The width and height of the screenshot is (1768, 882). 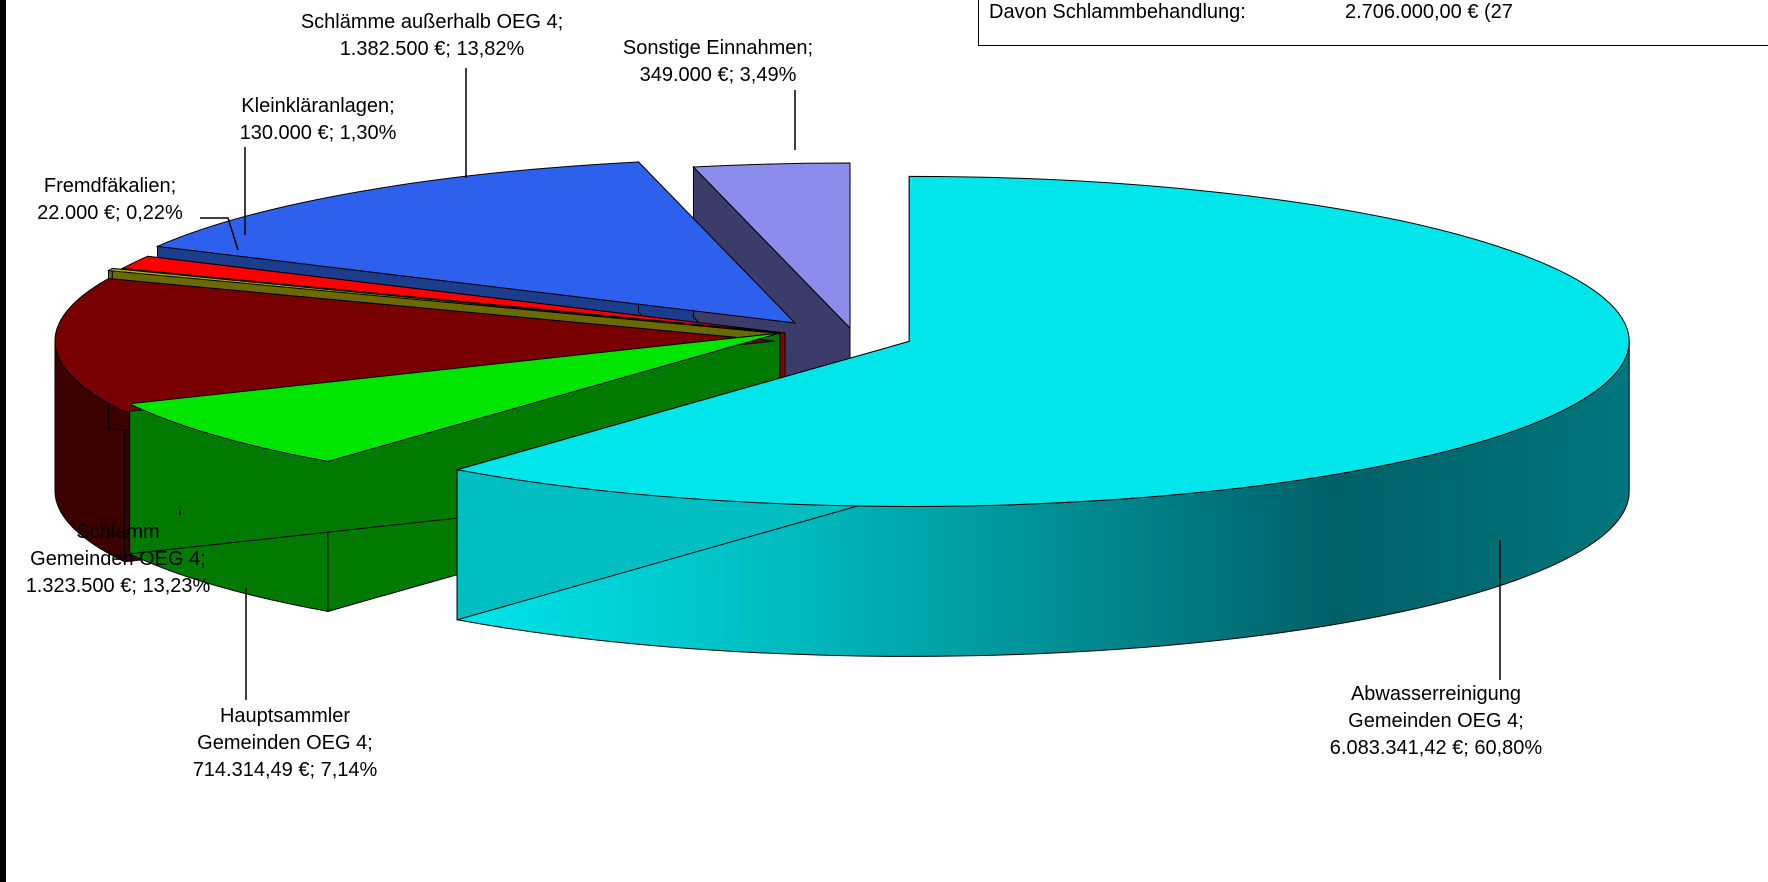 What do you see at coordinates (285, 716) in the screenshot?
I see `slice-label-hauptsammler-line-0: Hauptsammler` at bounding box center [285, 716].